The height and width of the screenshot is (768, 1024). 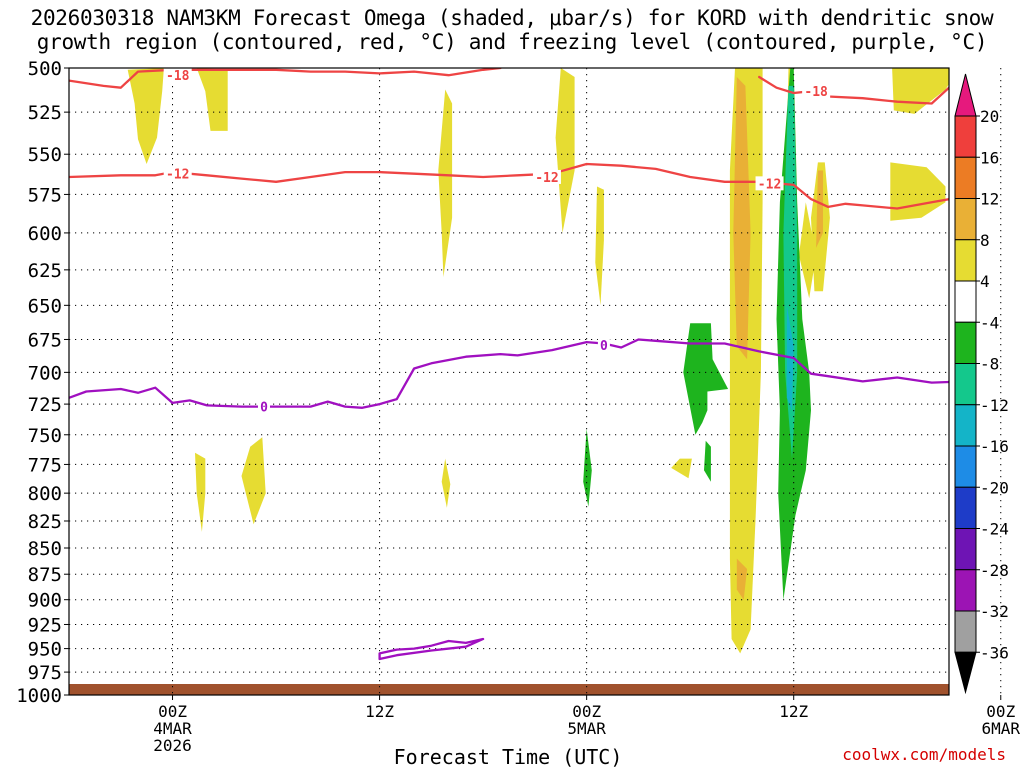 I want to click on ytick-label-525: 525, so click(x=45, y=113).